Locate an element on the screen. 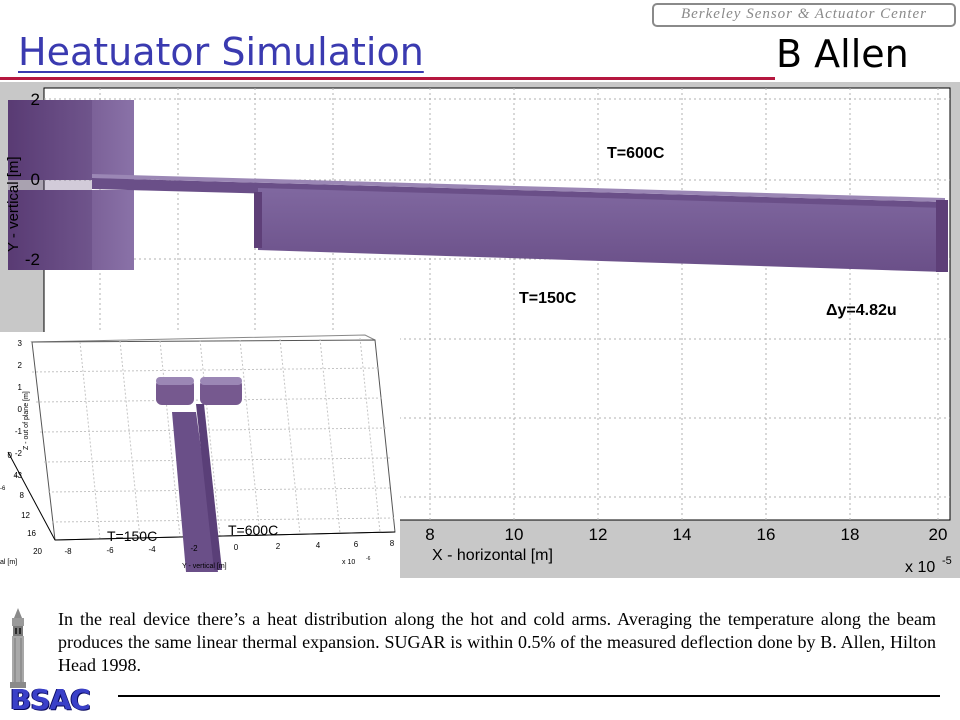  inset-depth-ticks: 0 4 8 12 16 20 is located at coordinates (25, 503).